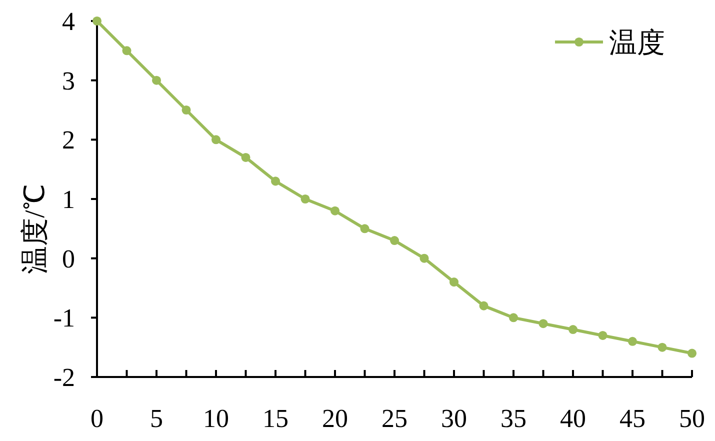  I want to click on x-tick-label: 40, so click(573, 418).